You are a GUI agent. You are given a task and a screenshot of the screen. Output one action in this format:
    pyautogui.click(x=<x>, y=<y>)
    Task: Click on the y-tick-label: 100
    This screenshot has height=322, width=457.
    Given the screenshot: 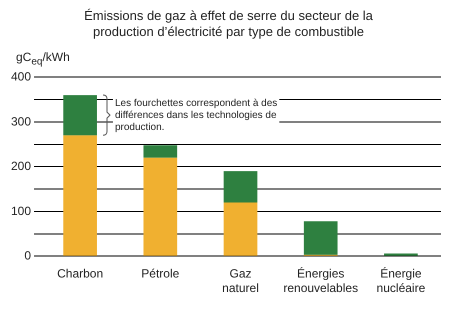 What is the action you would take?
    pyautogui.click(x=21, y=211)
    